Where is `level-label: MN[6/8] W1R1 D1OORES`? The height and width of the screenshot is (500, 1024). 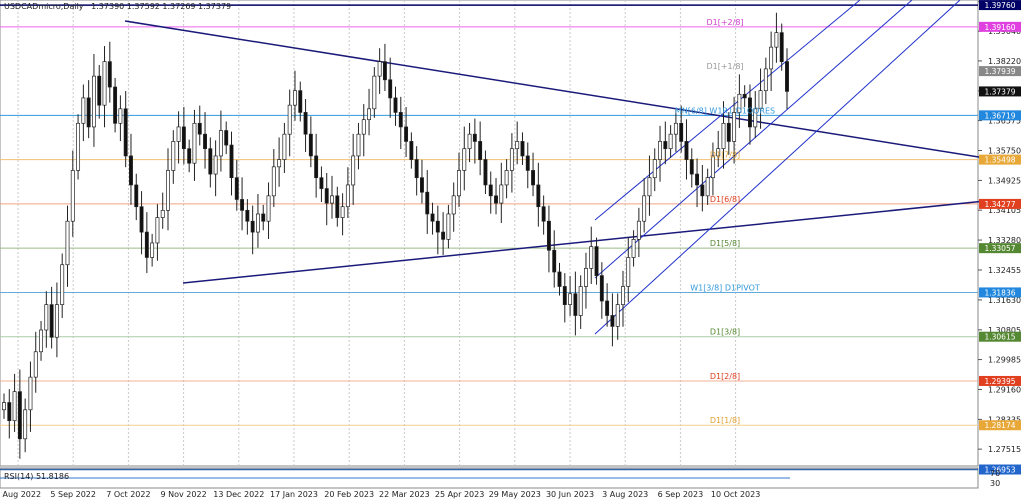
level-label: MN[6/8] W1R1 D1OORES is located at coordinates (725, 110).